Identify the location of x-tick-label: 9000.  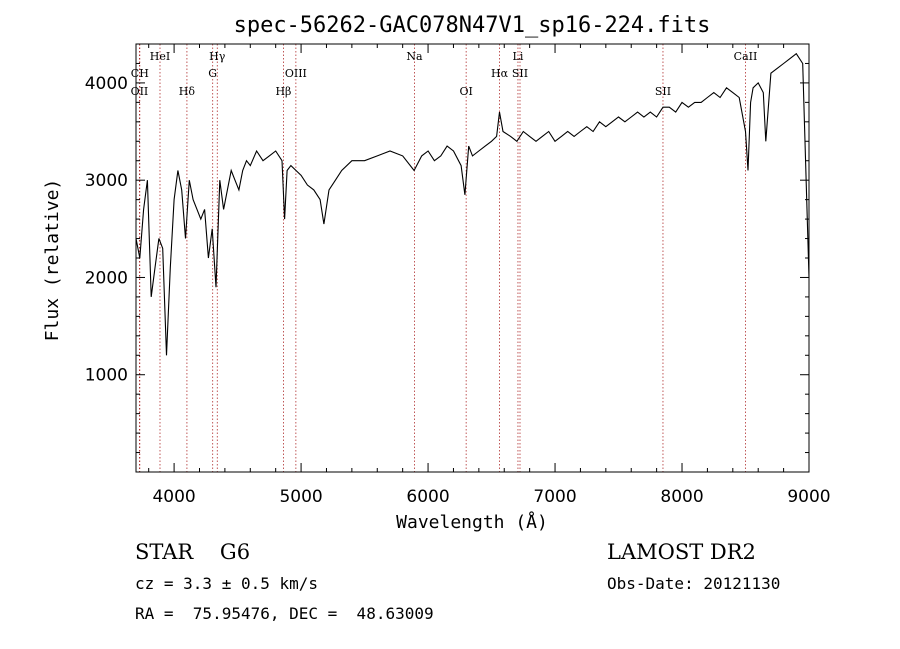
(808, 497).